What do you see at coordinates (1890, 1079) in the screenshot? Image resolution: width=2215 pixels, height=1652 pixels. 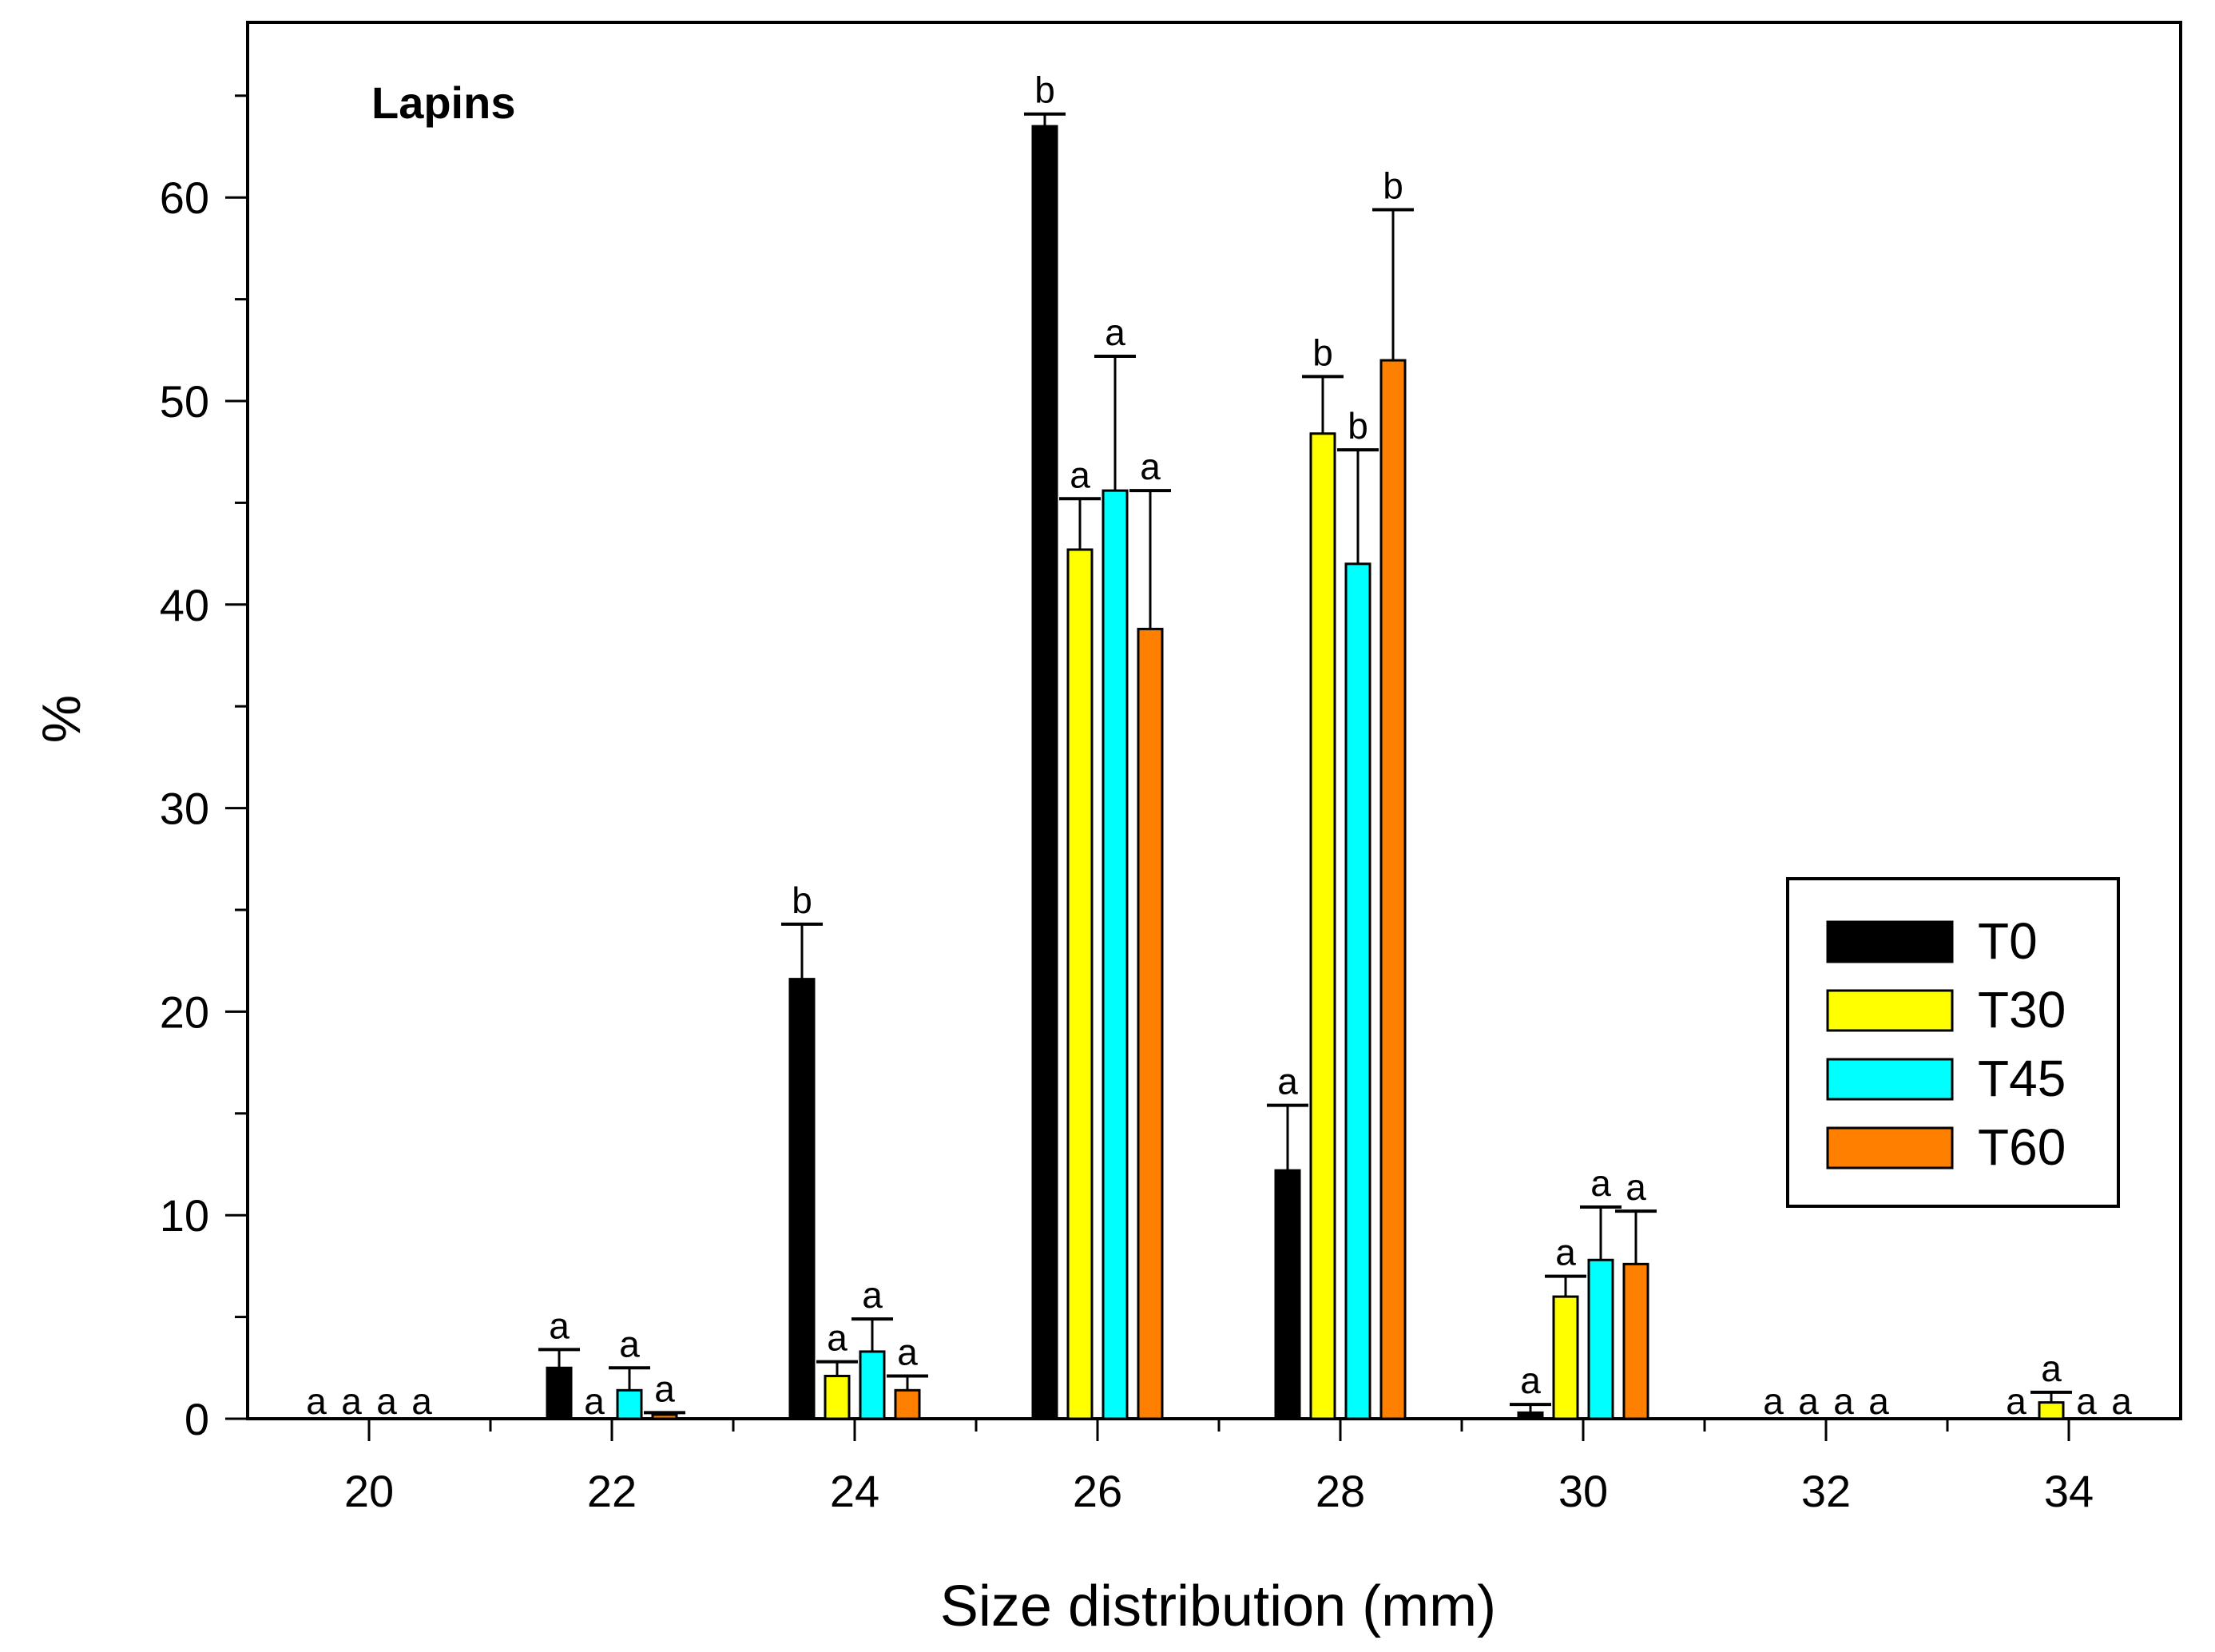 I see `legend-swatch-t45` at bounding box center [1890, 1079].